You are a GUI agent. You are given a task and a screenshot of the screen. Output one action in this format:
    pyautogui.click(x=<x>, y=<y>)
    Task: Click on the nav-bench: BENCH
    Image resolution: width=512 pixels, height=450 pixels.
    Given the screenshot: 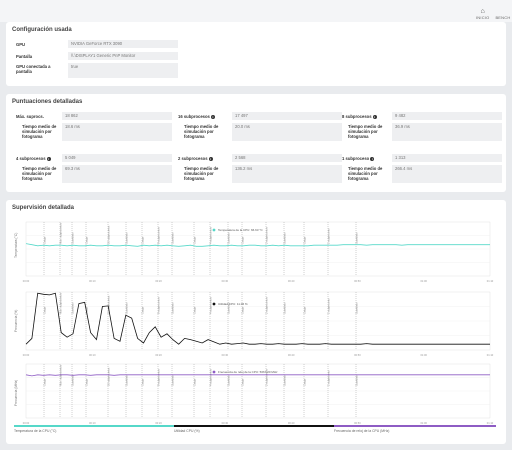 What is the action you would take?
    pyautogui.click(x=502, y=14)
    